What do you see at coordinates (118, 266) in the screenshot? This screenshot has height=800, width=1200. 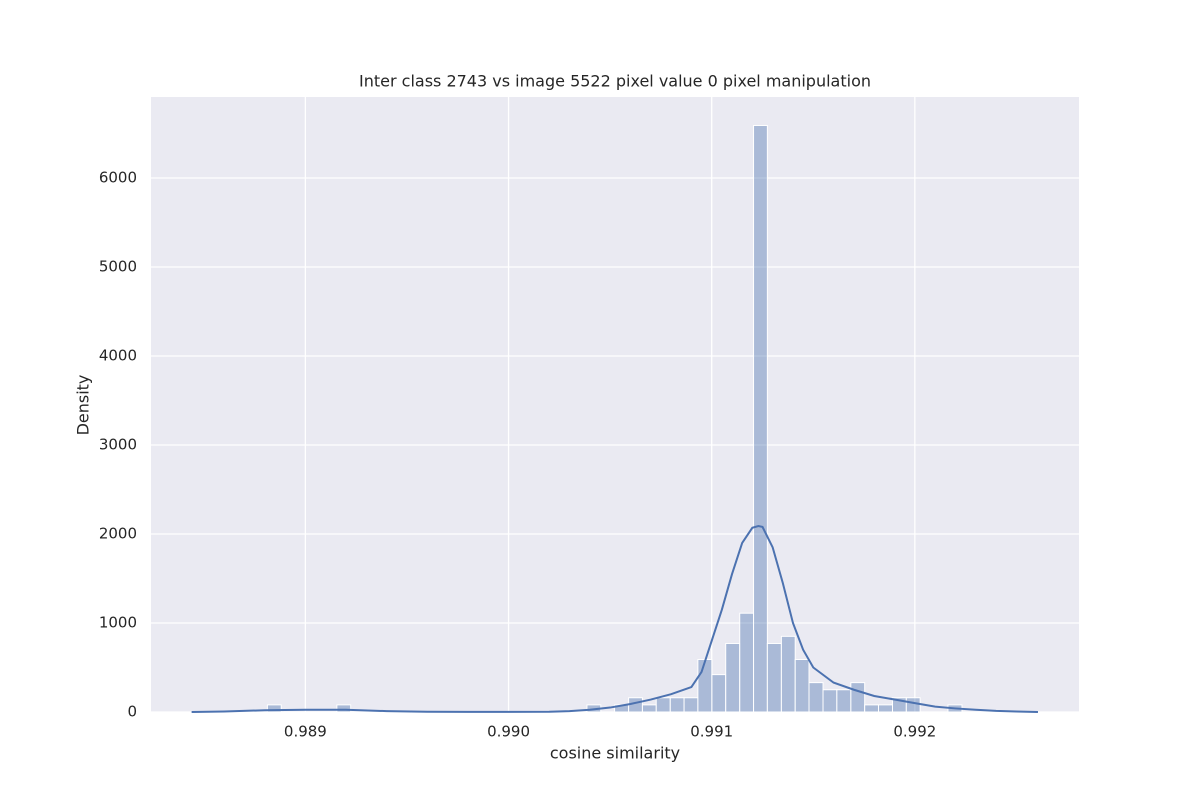 I see `y-tick-label: 5000` at bounding box center [118, 266].